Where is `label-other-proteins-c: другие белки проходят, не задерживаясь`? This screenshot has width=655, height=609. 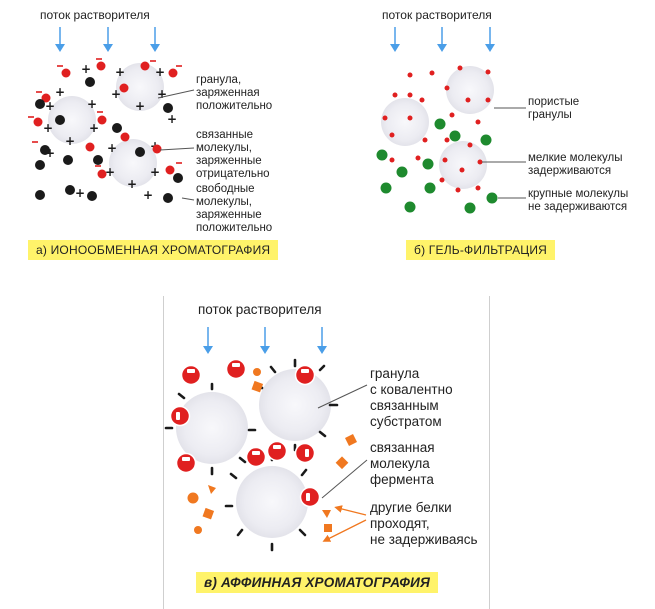 label-other-proteins-c: другие белки проходят, не задерживаясь is located at coordinates (424, 523).